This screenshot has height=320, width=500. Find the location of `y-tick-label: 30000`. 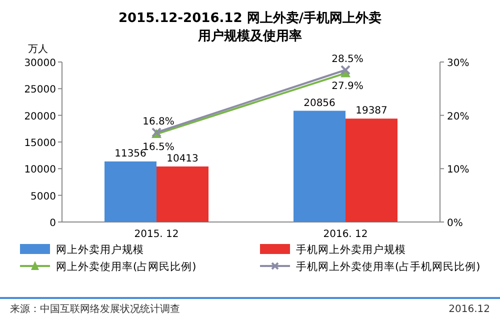

y-tick-label: 30000 is located at coordinates (40, 63).